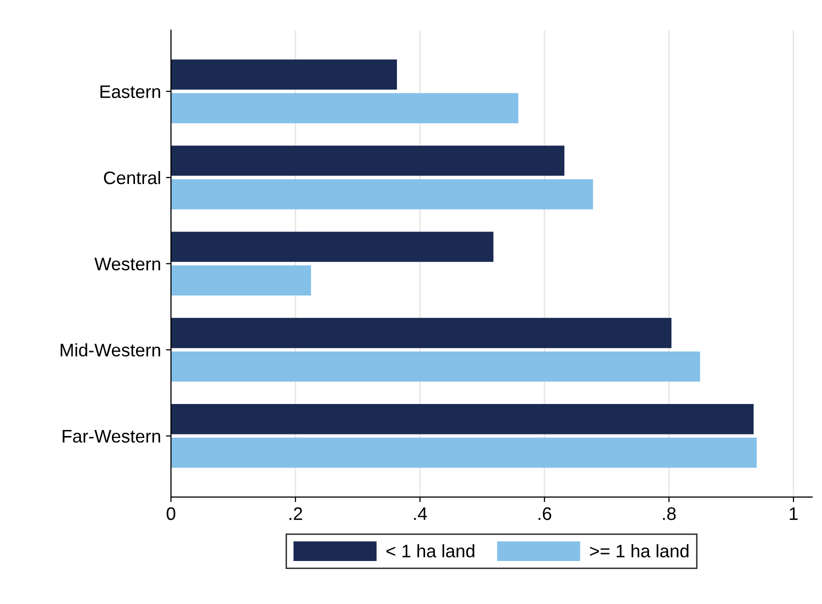  What do you see at coordinates (430, 551) in the screenshot?
I see `legend-label: < 1 ha land` at bounding box center [430, 551].